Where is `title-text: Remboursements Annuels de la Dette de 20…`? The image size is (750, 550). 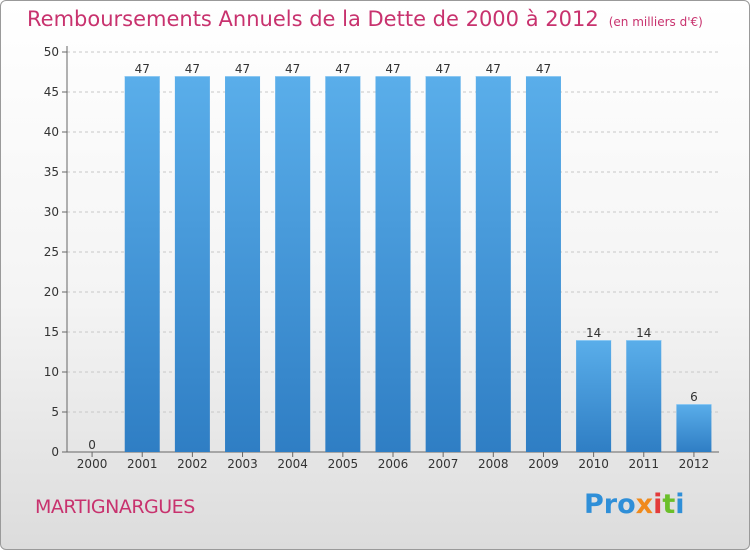
title-text: Remboursements Annuels de la Dette de 20… is located at coordinates (313, 19).